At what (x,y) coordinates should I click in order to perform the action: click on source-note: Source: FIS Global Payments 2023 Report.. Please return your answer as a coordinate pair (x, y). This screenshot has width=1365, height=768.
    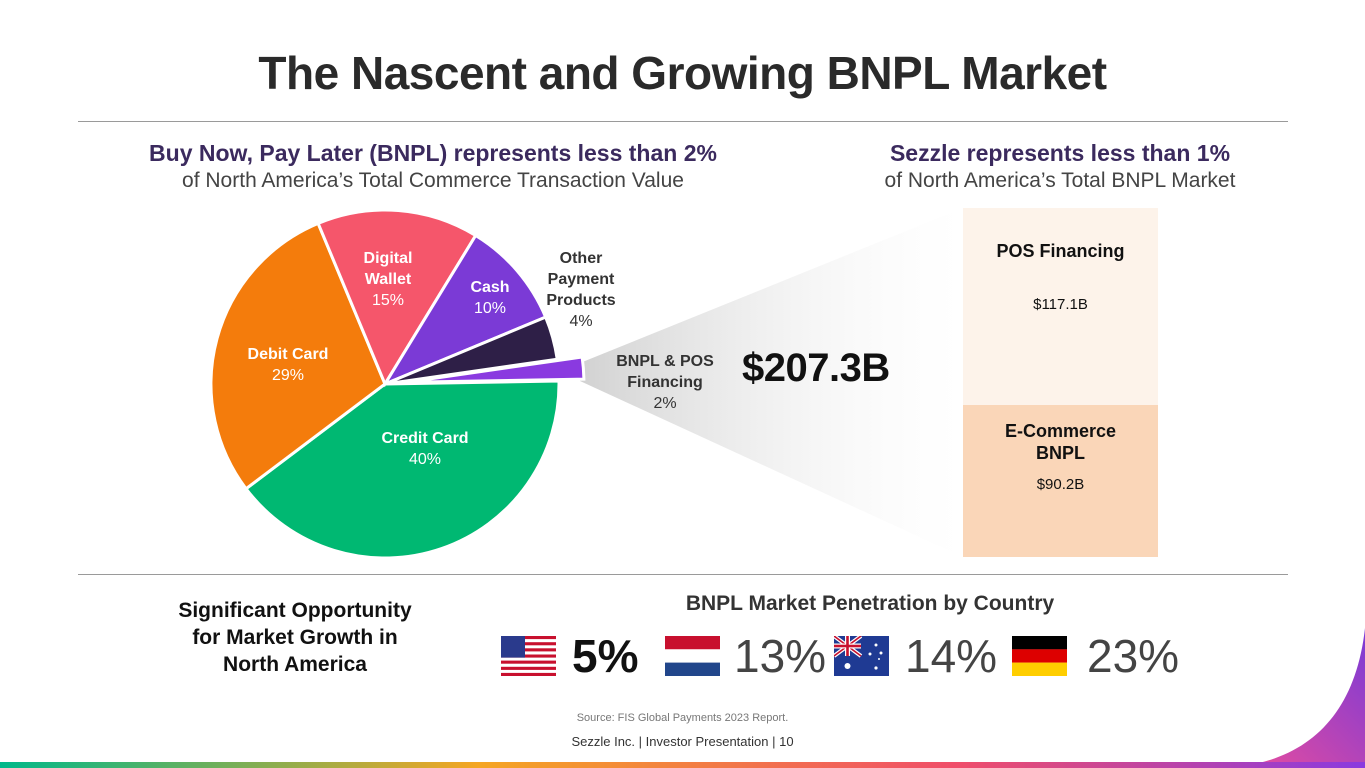
    Looking at the image, I should click on (682, 718).